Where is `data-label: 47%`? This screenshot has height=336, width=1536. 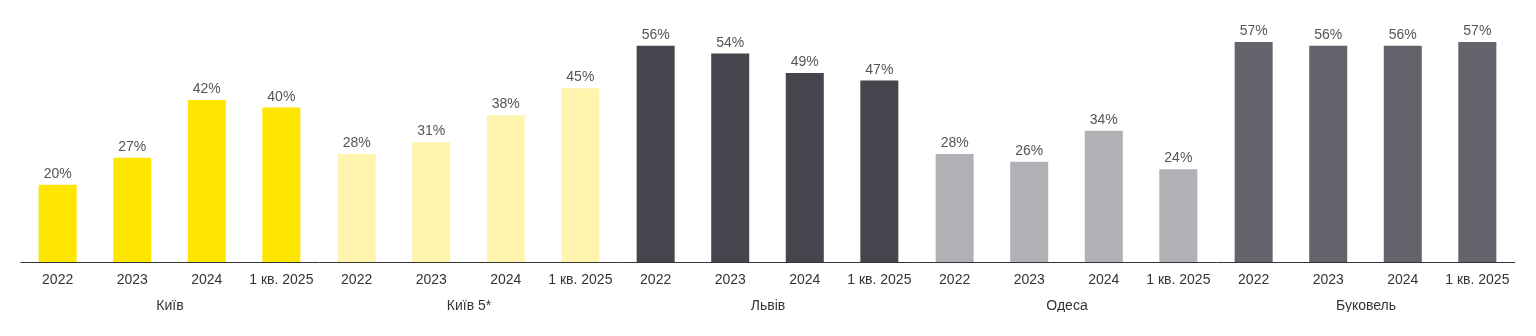
data-label: 47% is located at coordinates (879, 68).